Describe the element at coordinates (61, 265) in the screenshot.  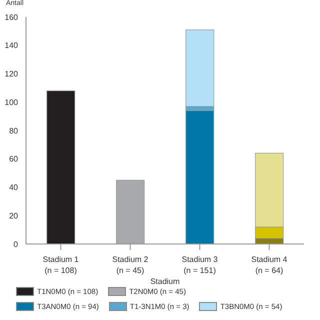
I see `x-tick-label: Stadium 1 (n = 108)` at that location.